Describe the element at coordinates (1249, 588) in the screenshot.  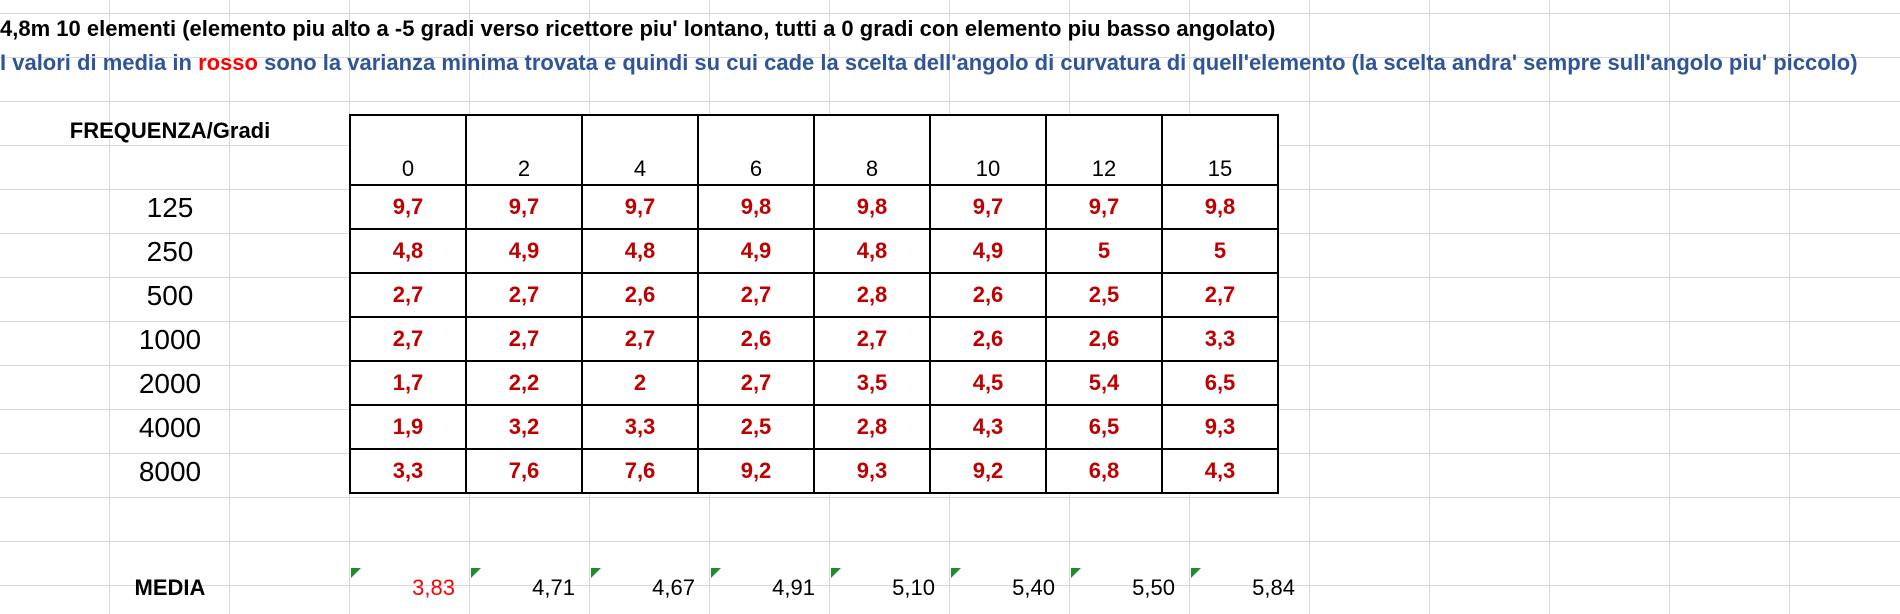
I see `media-cell: 5,84` at that location.